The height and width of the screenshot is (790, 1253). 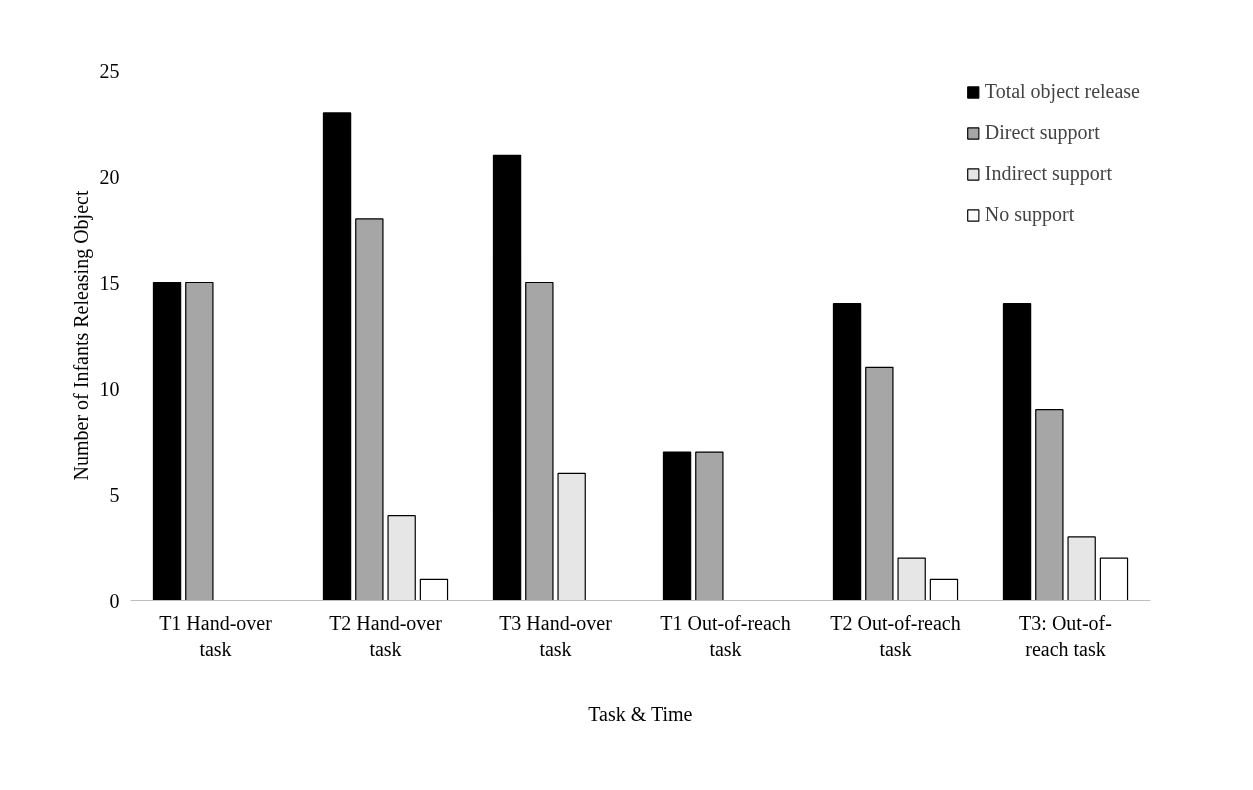 I want to click on legend-label: Total object release, so click(x=1062, y=91).